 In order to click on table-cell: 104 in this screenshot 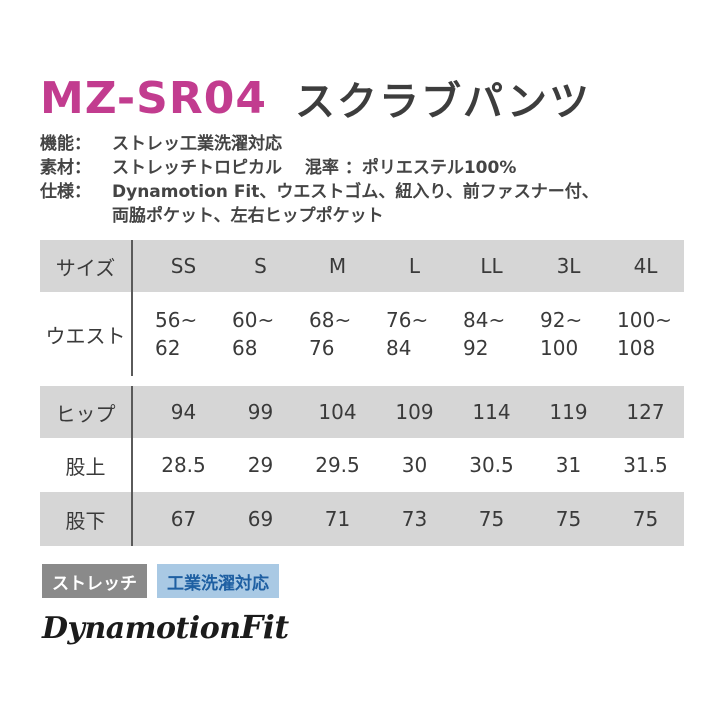, I will do `click(337, 412)`.